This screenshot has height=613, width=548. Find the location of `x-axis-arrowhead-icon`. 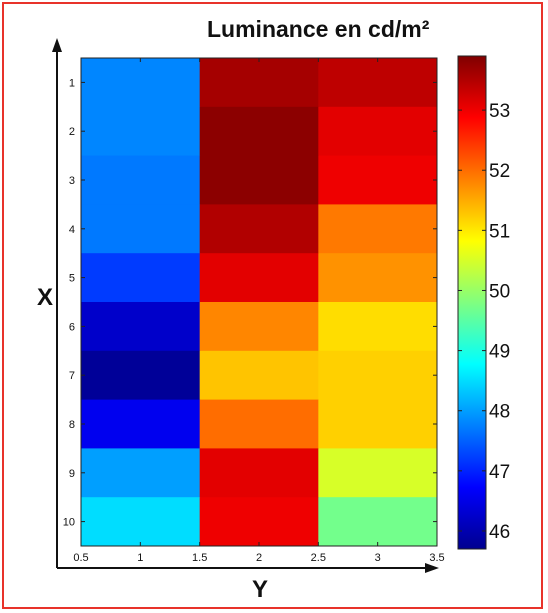

x-axis-arrowhead-icon is located at coordinates (432, 568).